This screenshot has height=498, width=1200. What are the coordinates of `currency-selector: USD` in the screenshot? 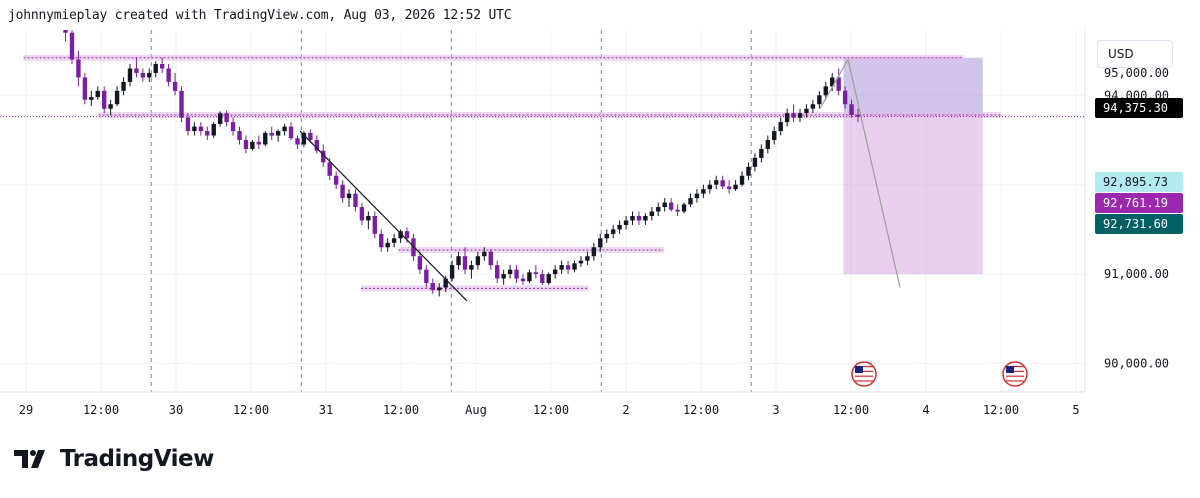 It's located at (1135, 54).